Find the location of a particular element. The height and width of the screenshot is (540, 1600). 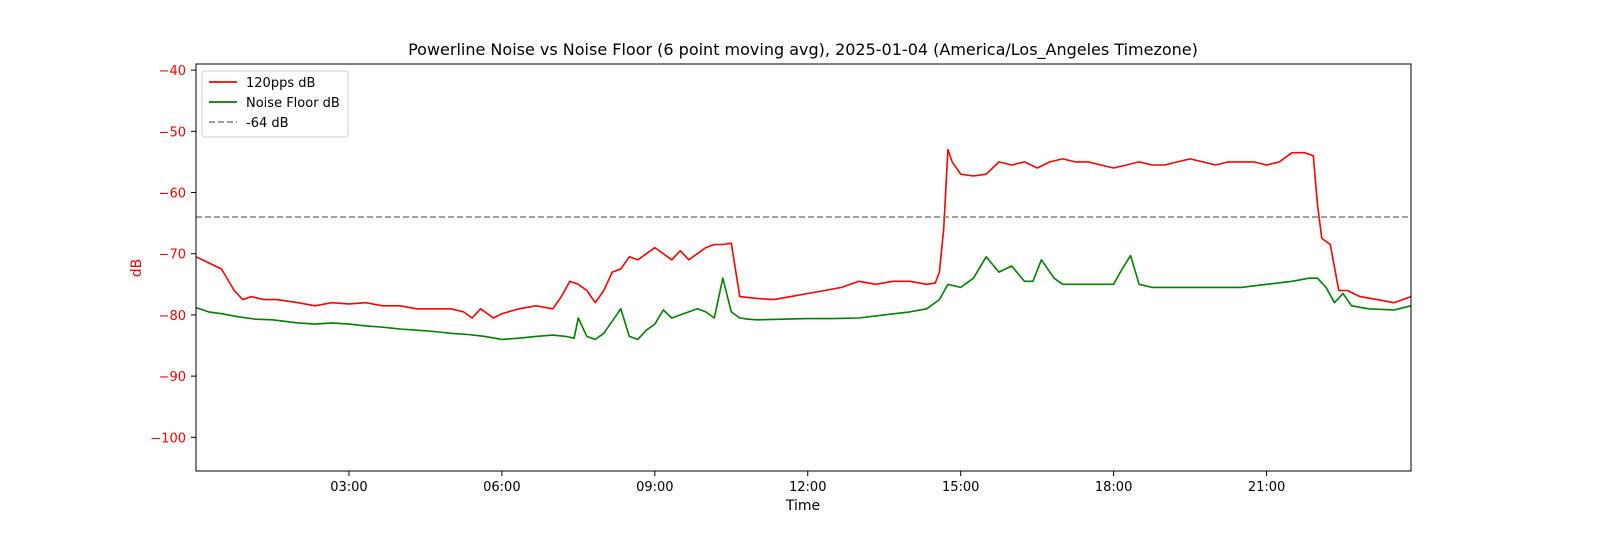

x-tick-label: 15:00 is located at coordinates (960, 487).